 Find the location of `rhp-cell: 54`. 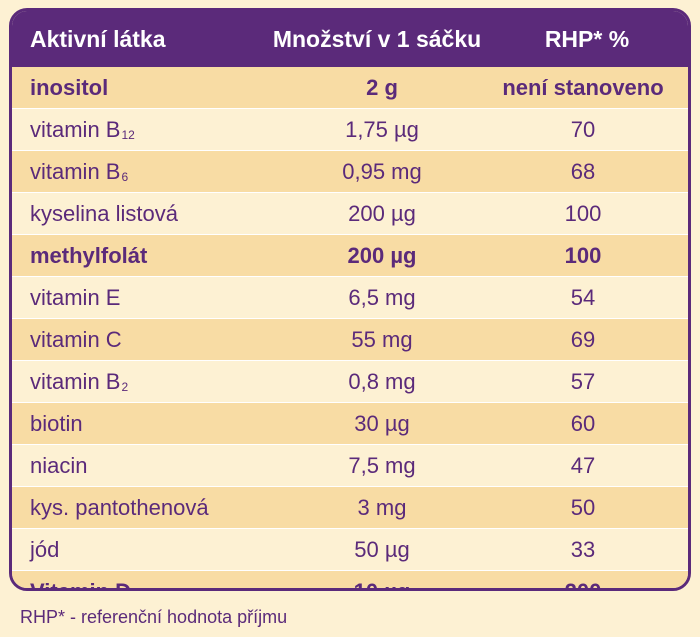

rhp-cell: 54 is located at coordinates (583, 297).